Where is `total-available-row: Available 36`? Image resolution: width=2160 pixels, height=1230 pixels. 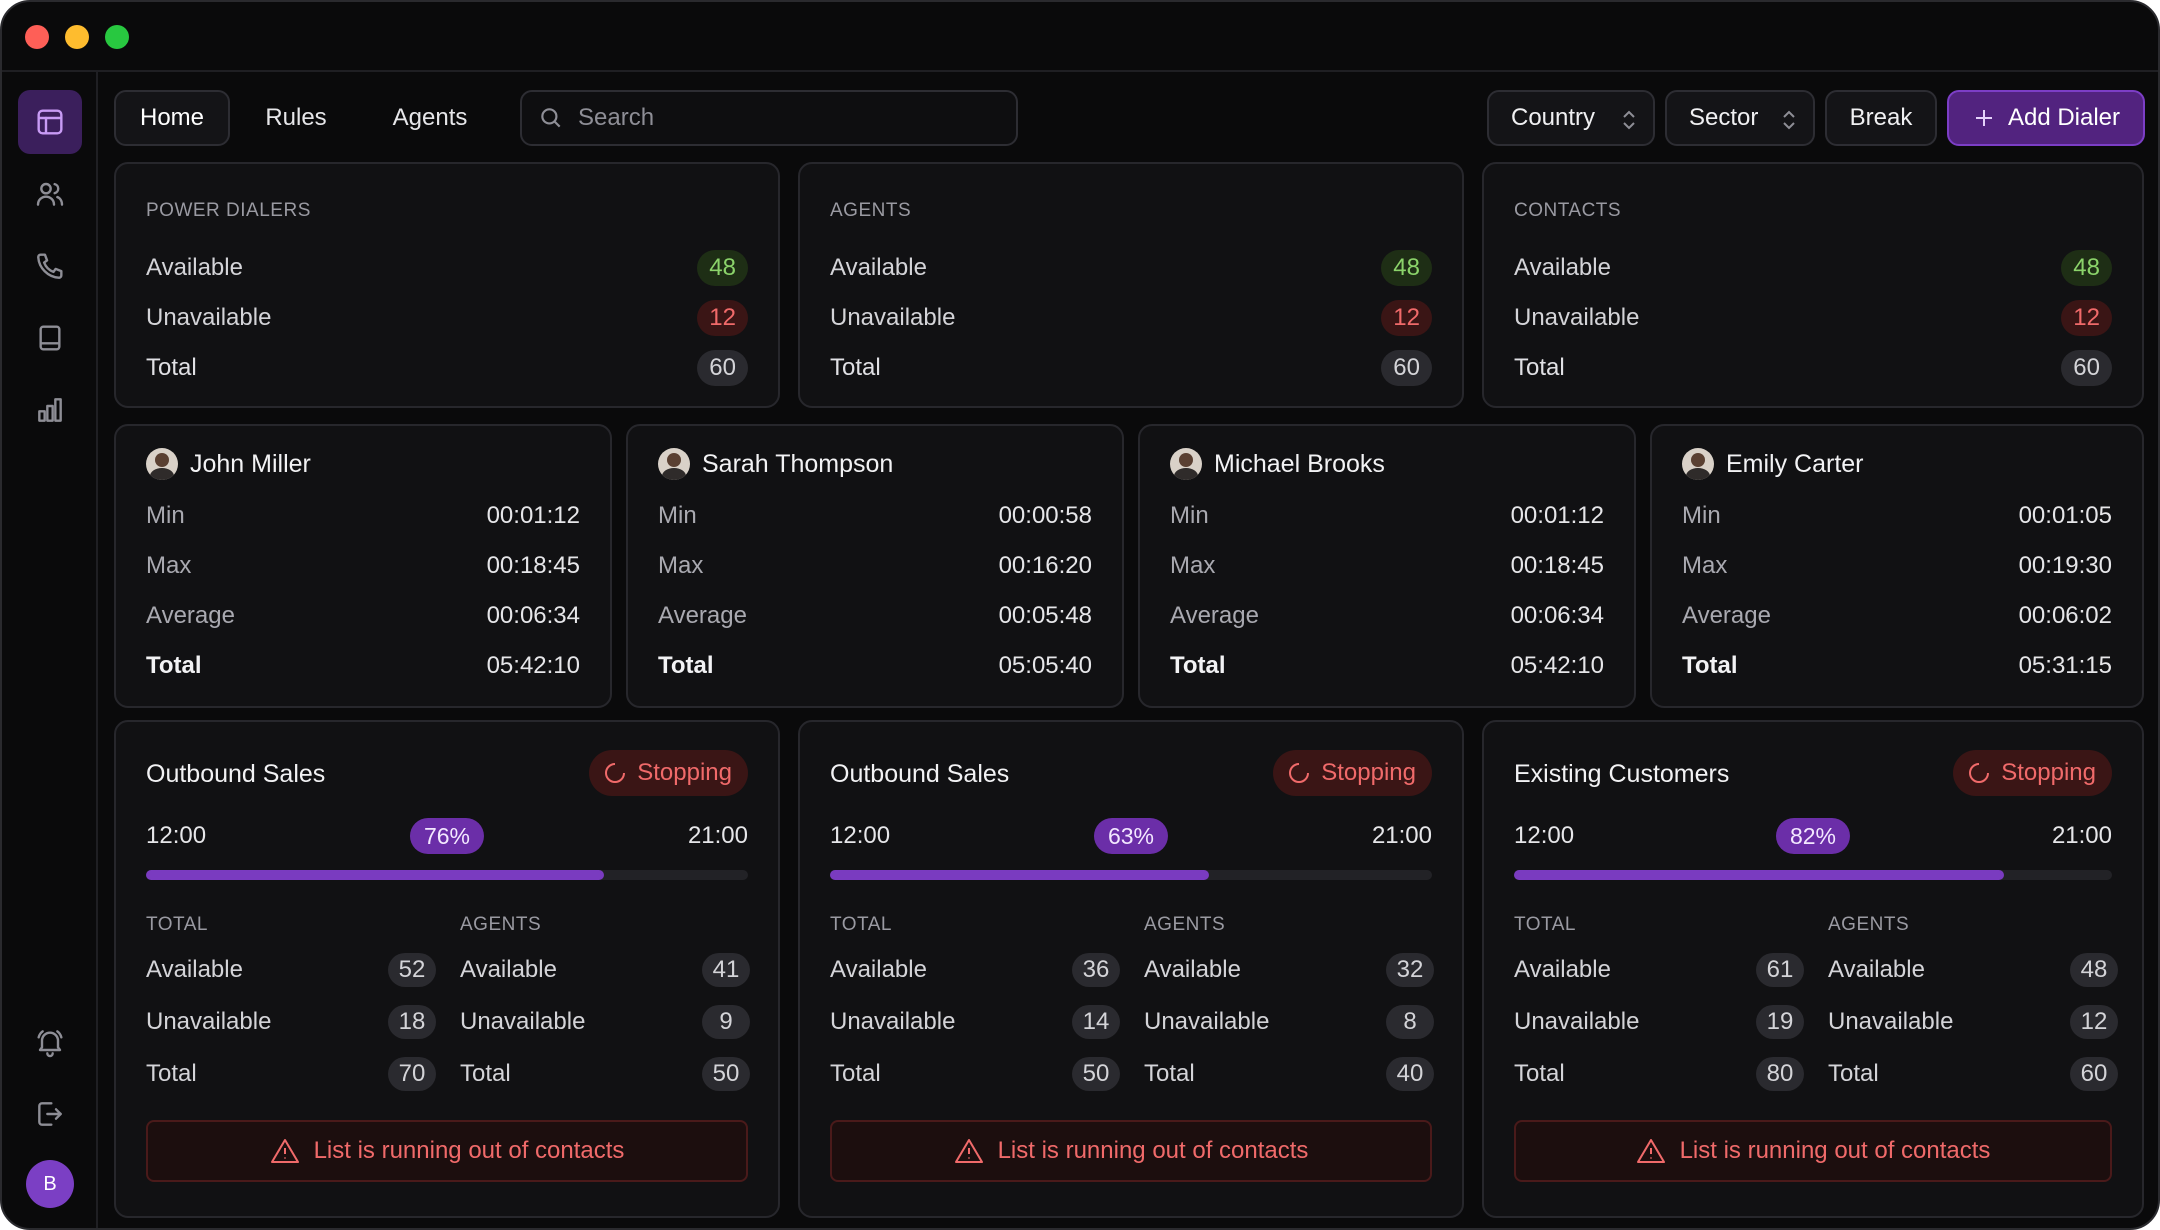
total-available-row: Available 36 is located at coordinates (975, 970).